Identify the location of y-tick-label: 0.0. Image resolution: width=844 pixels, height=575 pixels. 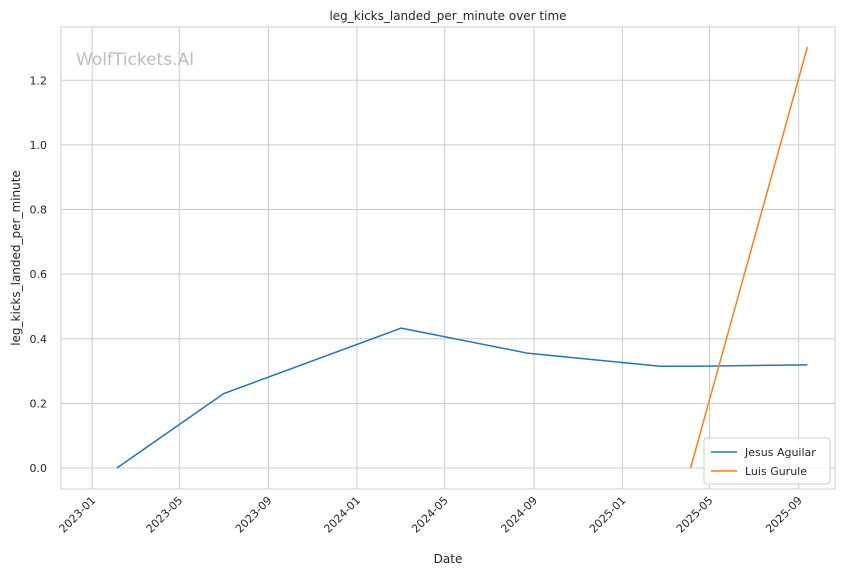
(39, 468).